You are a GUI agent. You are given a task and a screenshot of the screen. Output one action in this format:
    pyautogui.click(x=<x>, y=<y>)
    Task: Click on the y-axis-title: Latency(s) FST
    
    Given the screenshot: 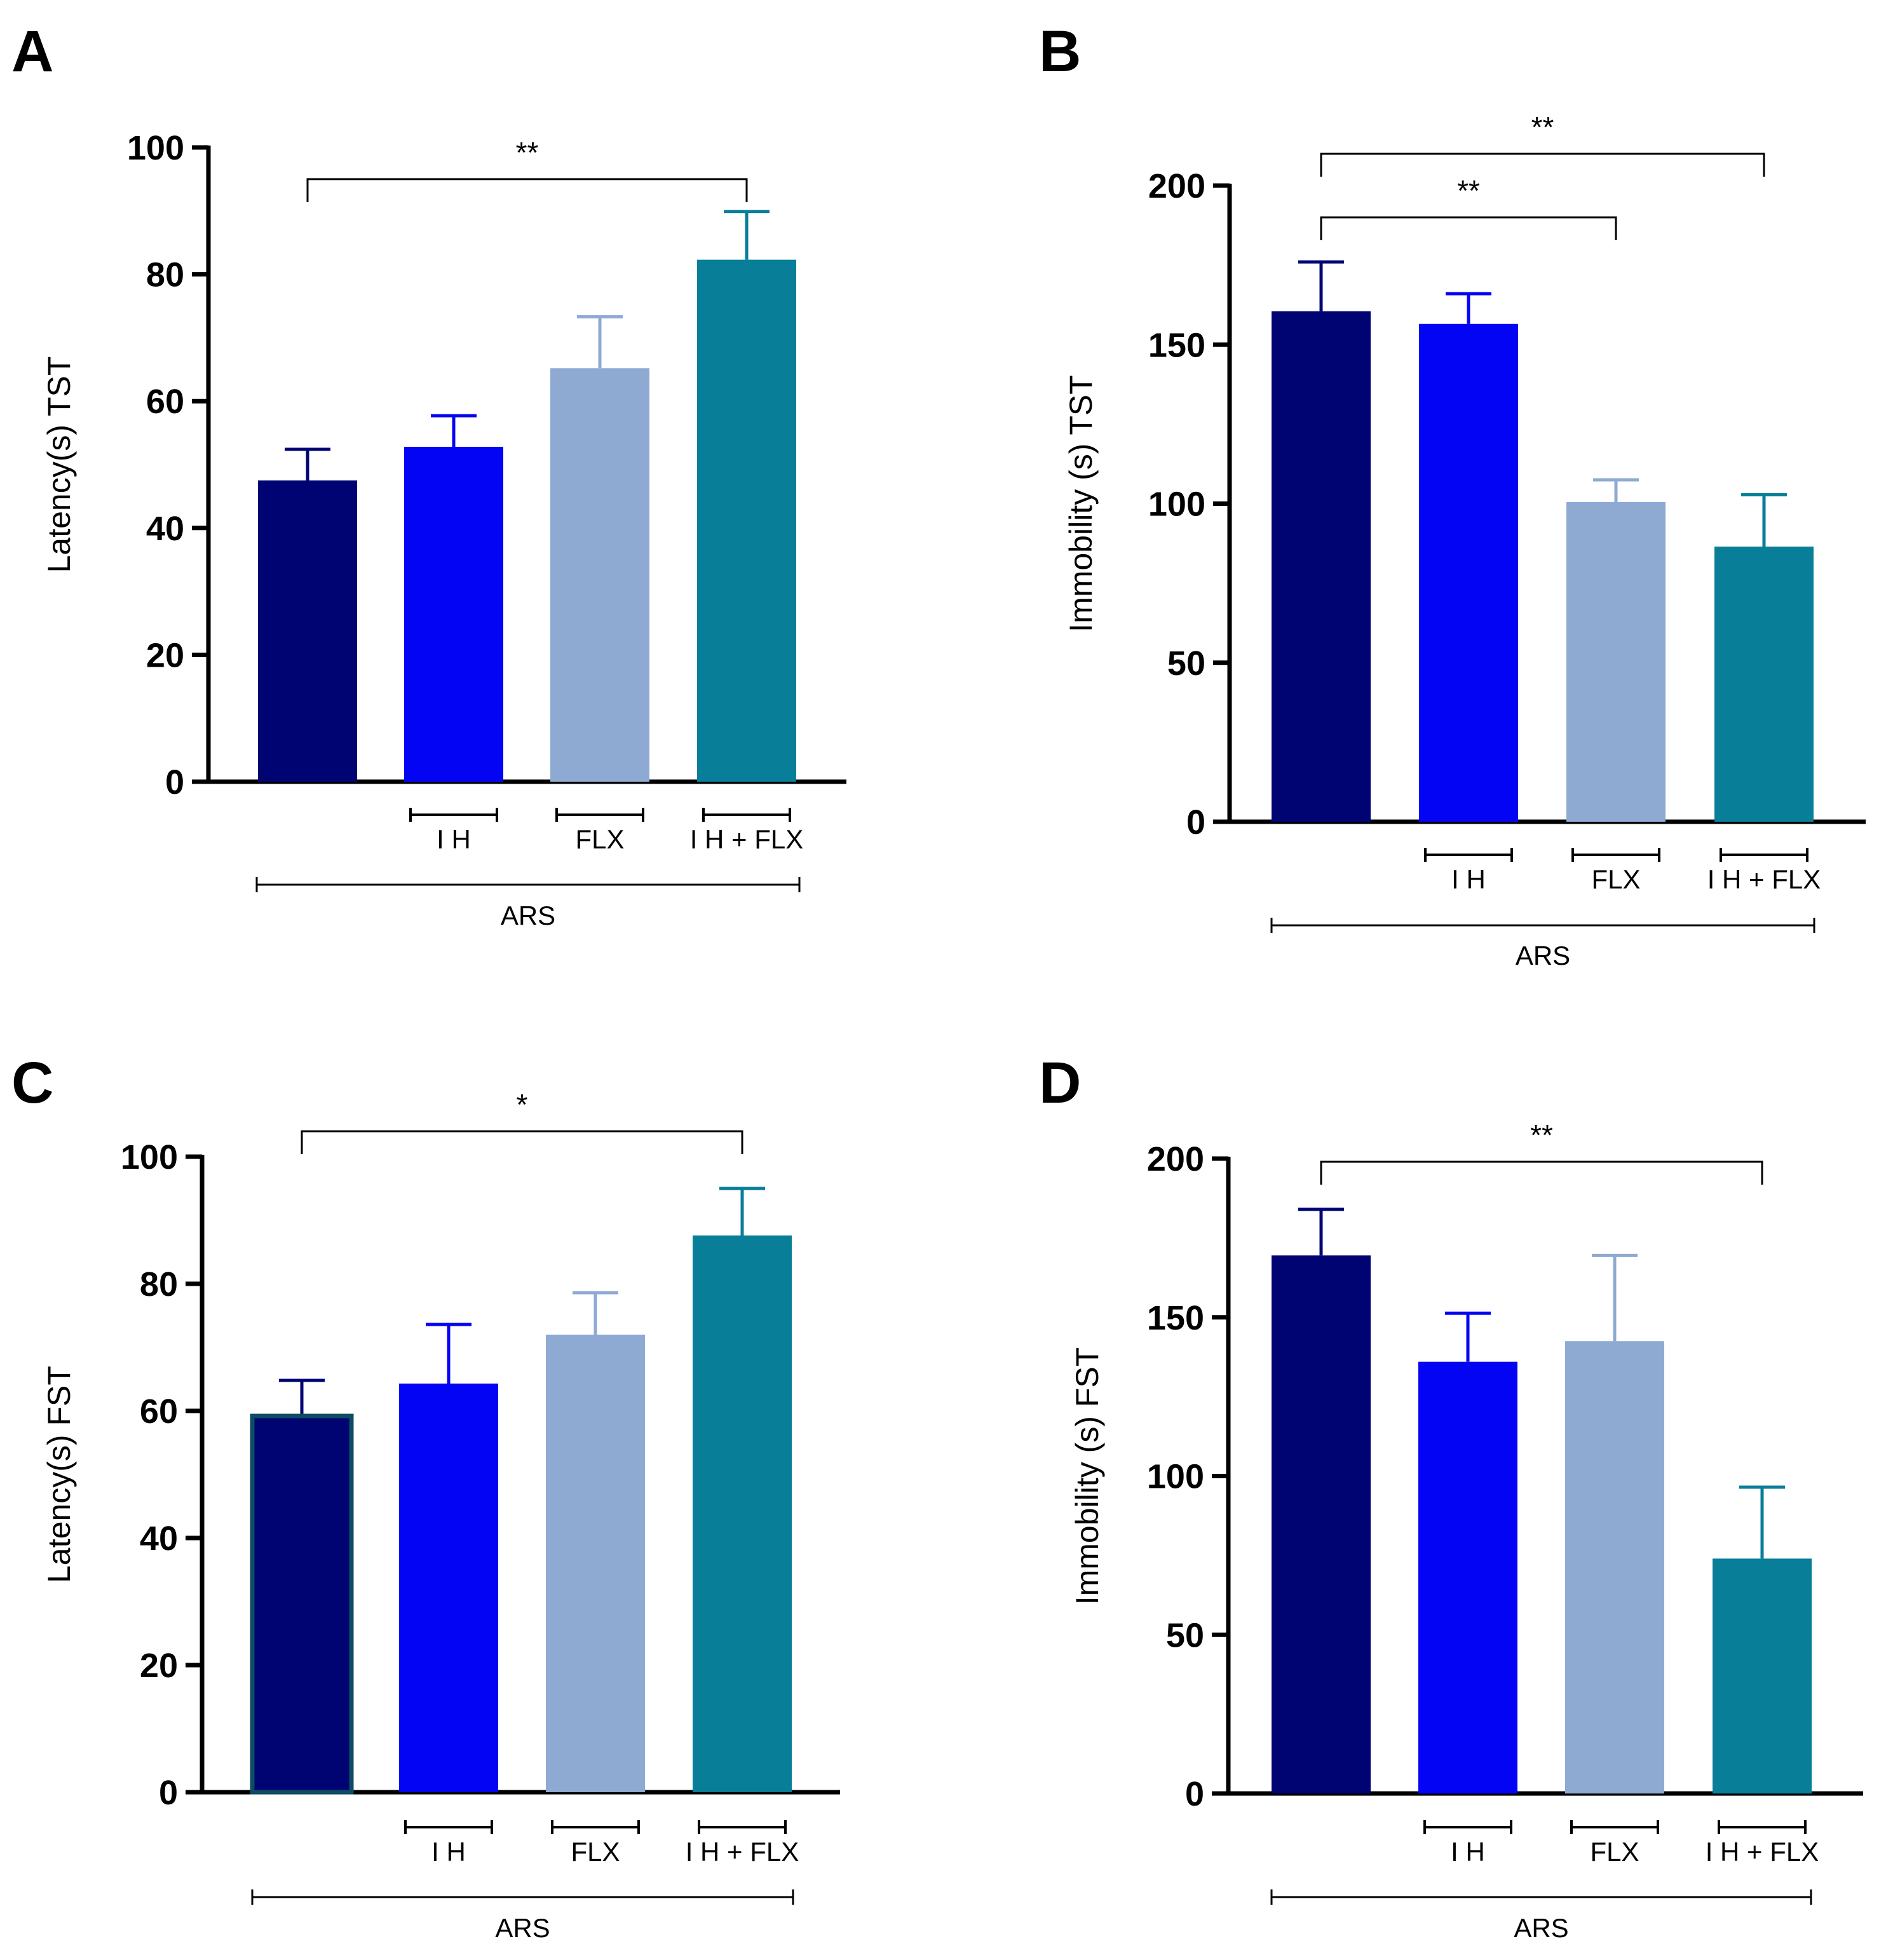 What is the action you would take?
    pyautogui.click(x=59, y=1474)
    